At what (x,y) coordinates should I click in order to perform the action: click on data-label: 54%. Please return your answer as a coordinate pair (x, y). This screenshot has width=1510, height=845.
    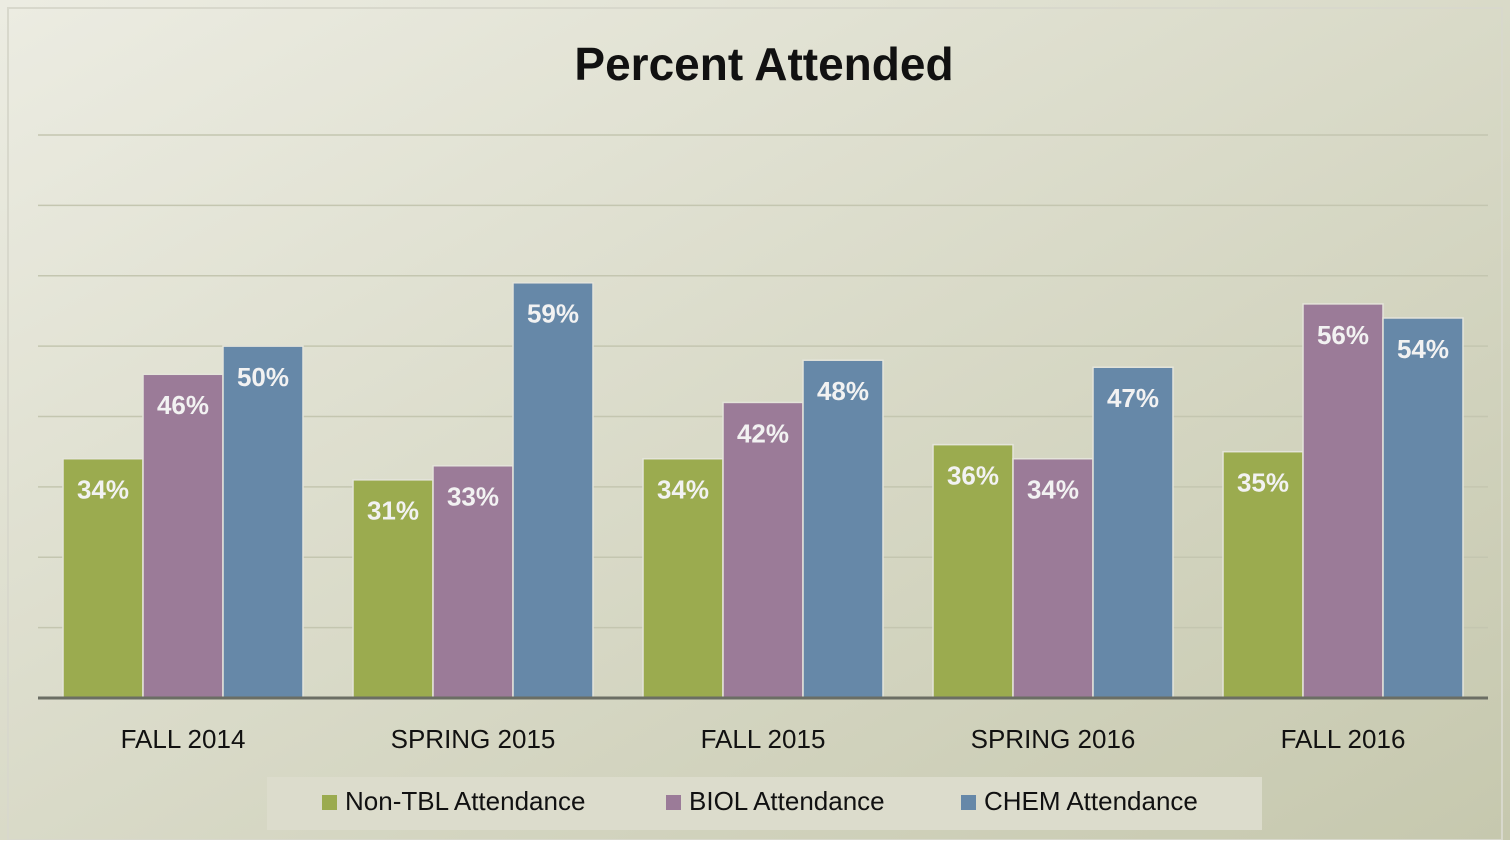
    Looking at the image, I should click on (1423, 349).